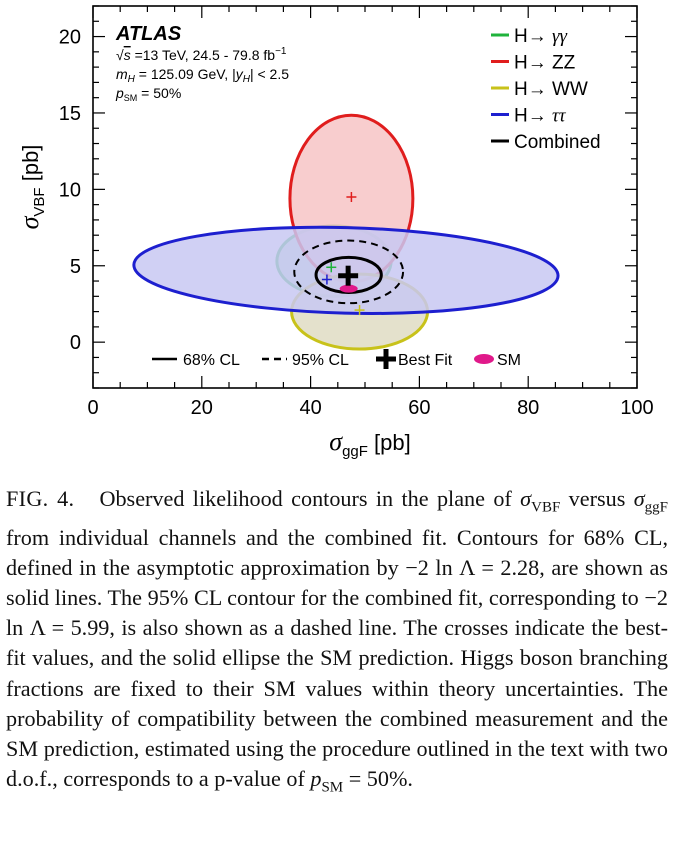 The image size is (673, 850). Describe the element at coordinates (310, 408) in the screenshot. I see `x-tick-label: 40` at that location.